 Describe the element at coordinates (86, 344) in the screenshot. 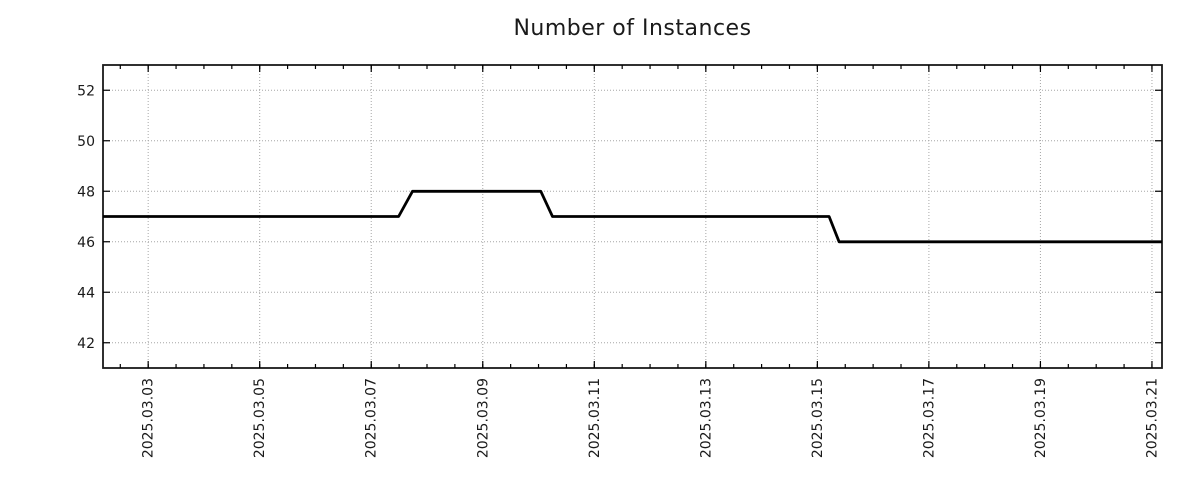

I see `svg-text: 42` at that location.